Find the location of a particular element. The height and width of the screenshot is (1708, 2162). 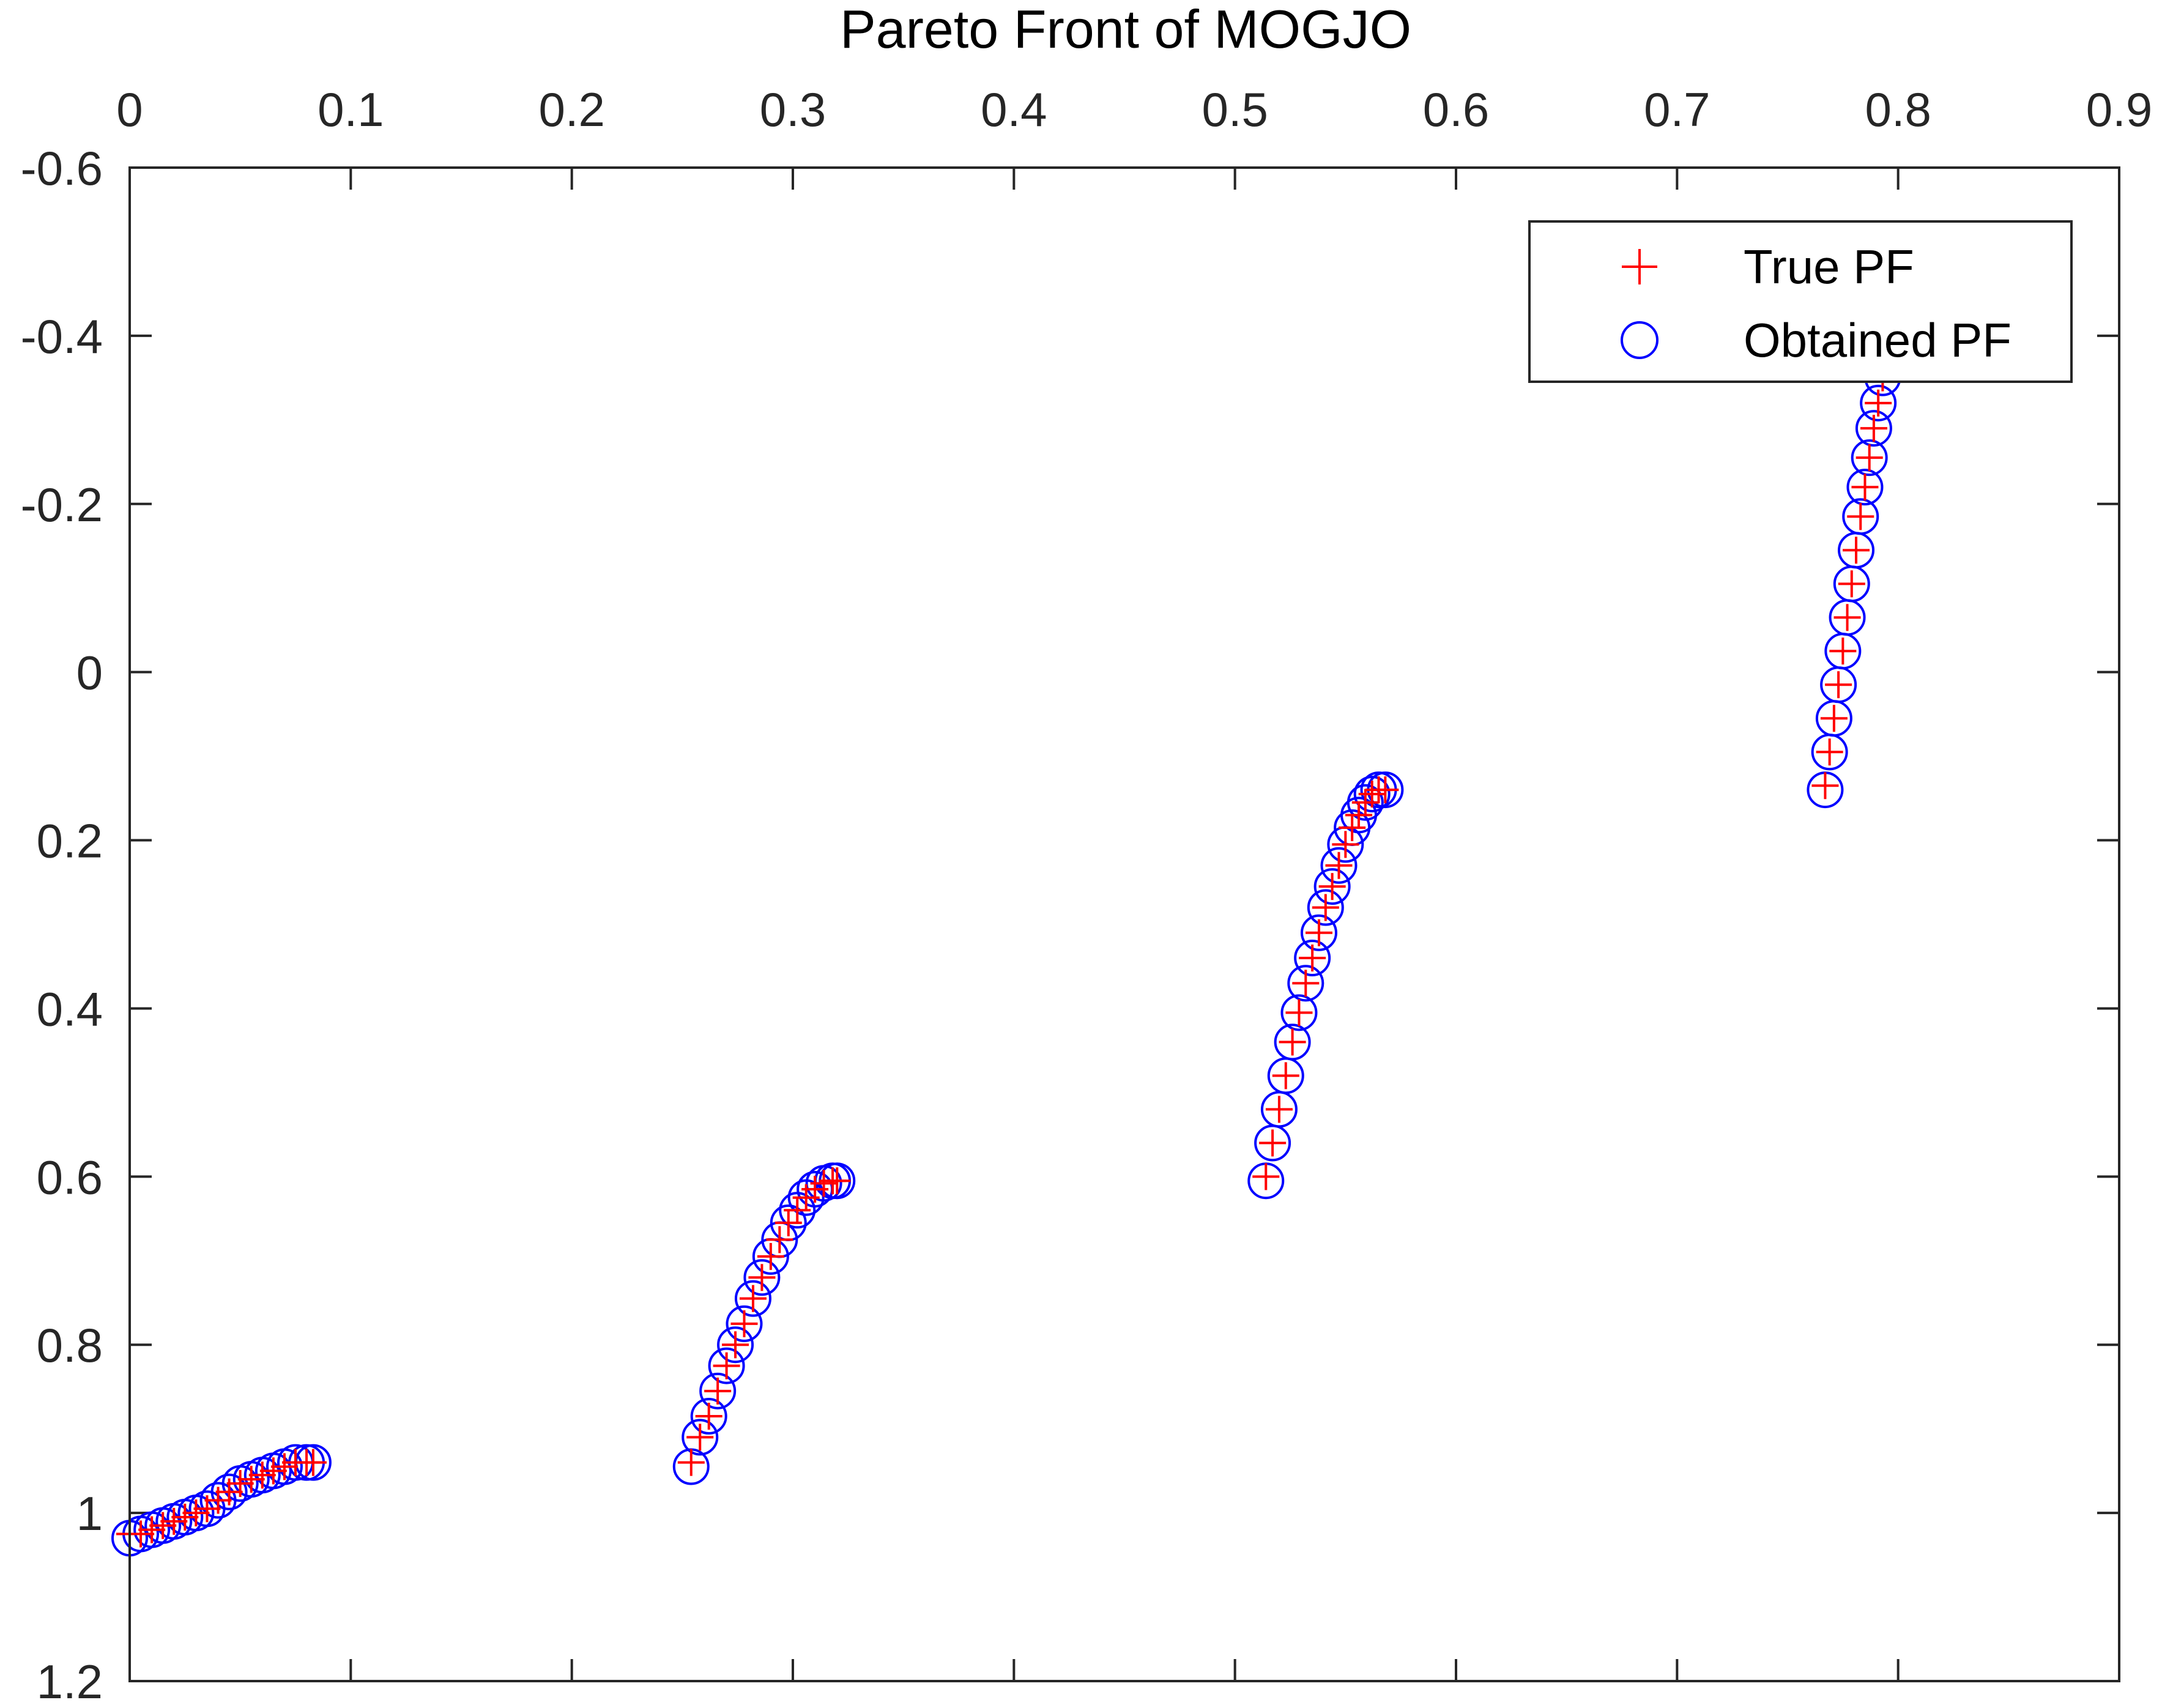

x-tick-label: 0.3 is located at coordinates (793, 109).